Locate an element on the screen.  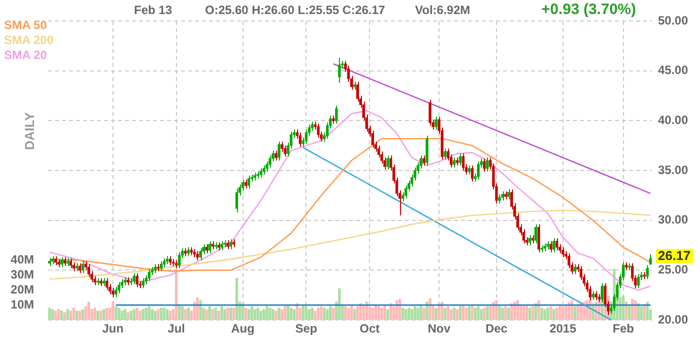
text: SMA 20 is located at coordinates (25, 55).